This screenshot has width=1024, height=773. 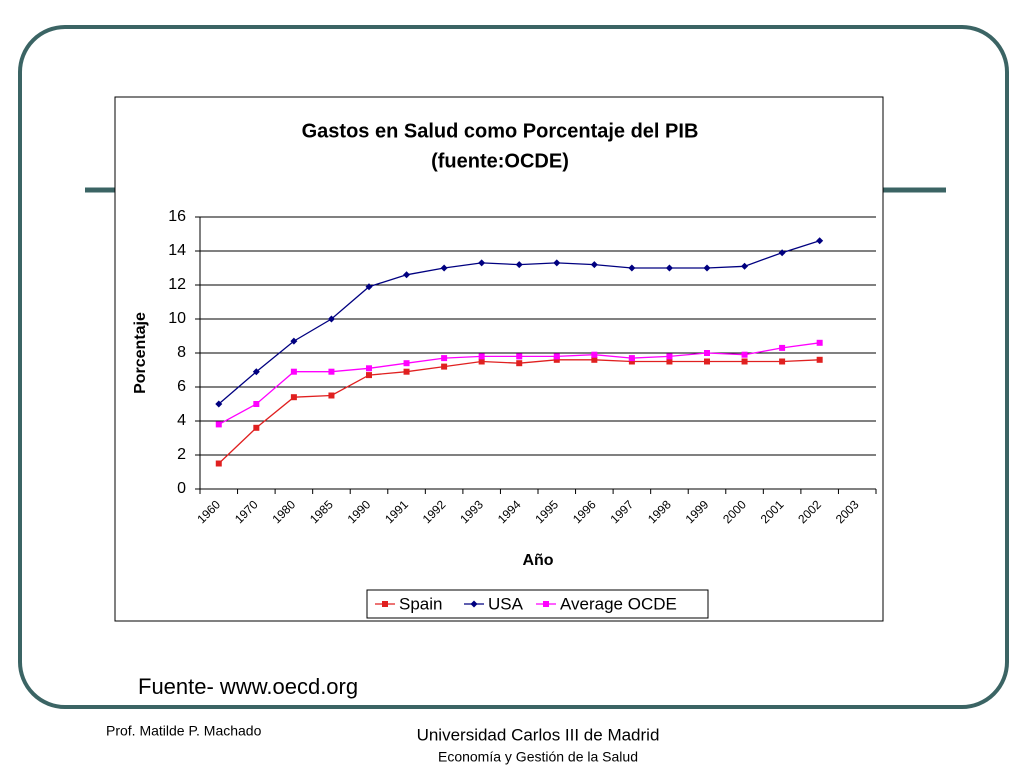 I want to click on y-tick-label: 12, so click(x=177, y=284).